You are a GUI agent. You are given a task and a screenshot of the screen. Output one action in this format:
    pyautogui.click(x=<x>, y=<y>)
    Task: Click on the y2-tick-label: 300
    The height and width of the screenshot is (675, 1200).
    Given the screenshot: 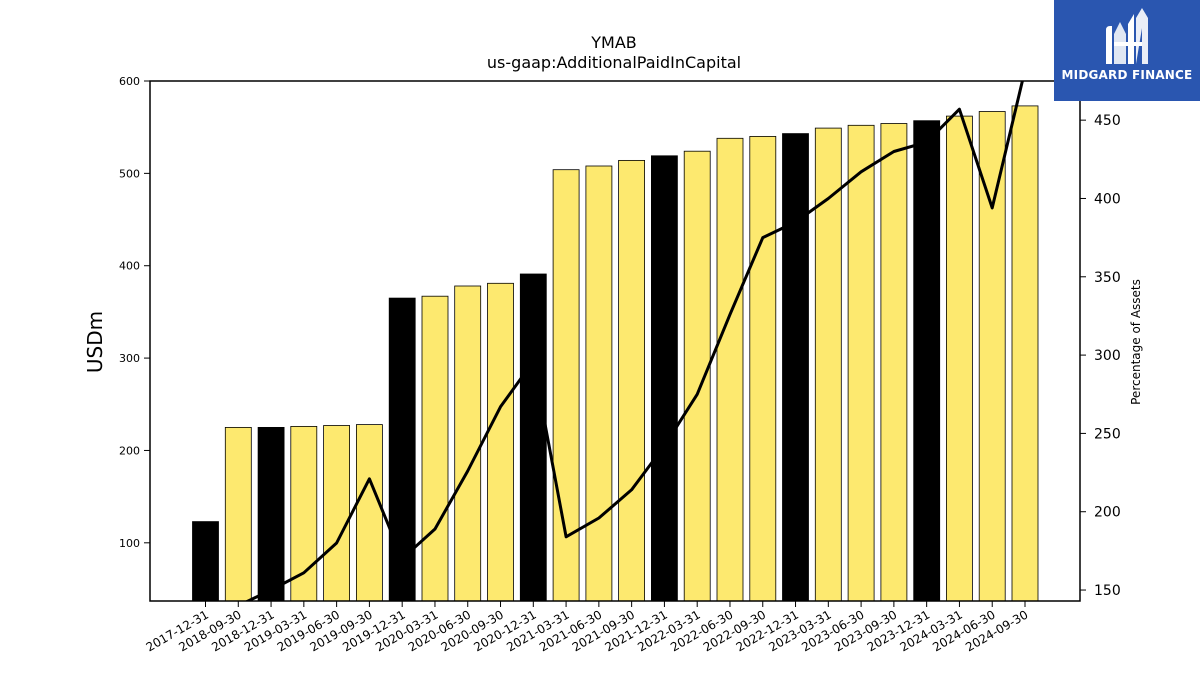 What is the action you would take?
    pyautogui.click(x=1107, y=356)
    